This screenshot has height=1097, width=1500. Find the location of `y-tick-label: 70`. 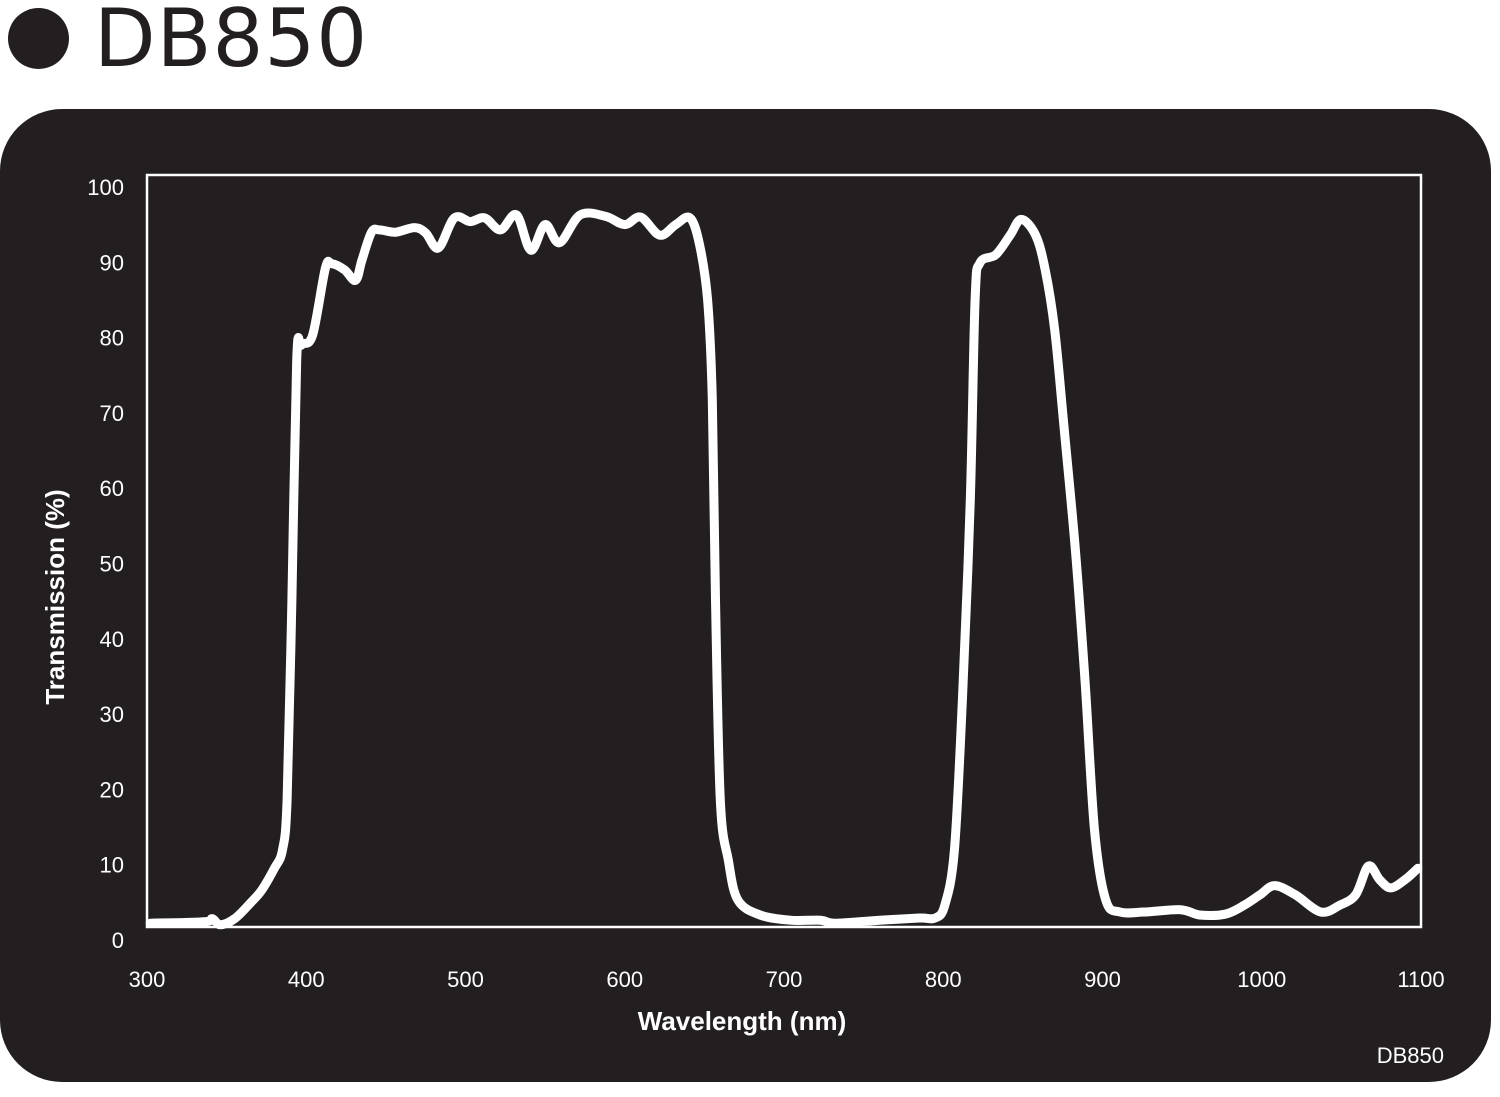

y-tick-label: 70 is located at coordinates (112, 413).